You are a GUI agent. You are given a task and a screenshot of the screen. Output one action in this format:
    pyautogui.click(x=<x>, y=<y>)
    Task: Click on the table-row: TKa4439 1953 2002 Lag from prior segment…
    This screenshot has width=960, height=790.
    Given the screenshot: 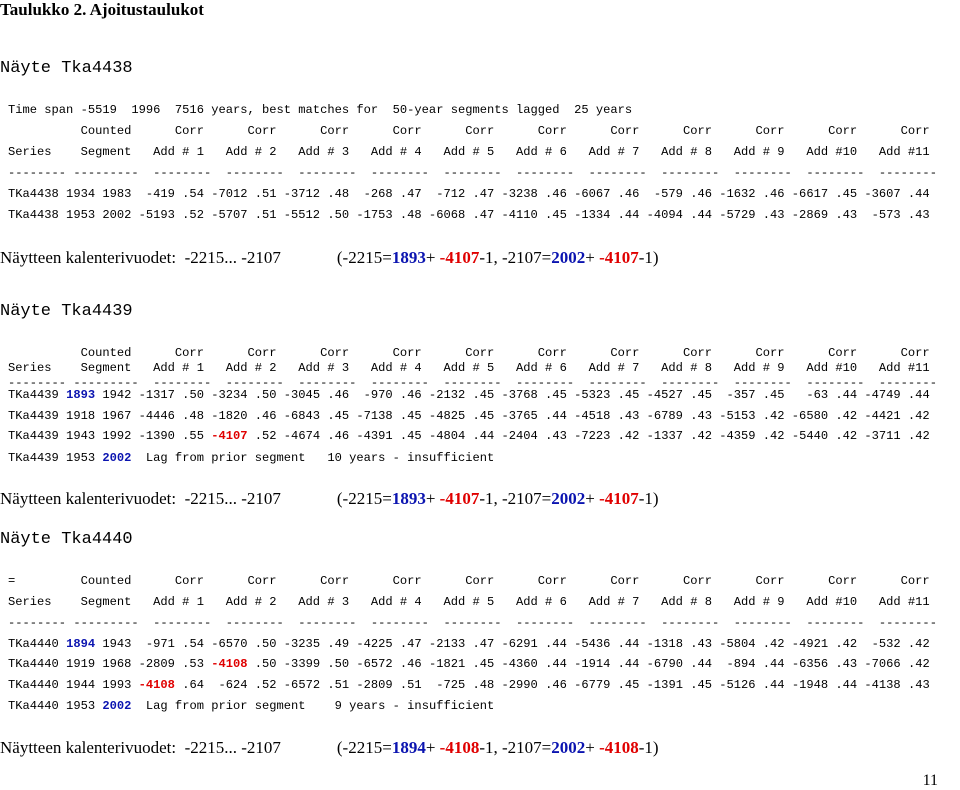 What is the action you would take?
    pyautogui.click(x=251, y=458)
    